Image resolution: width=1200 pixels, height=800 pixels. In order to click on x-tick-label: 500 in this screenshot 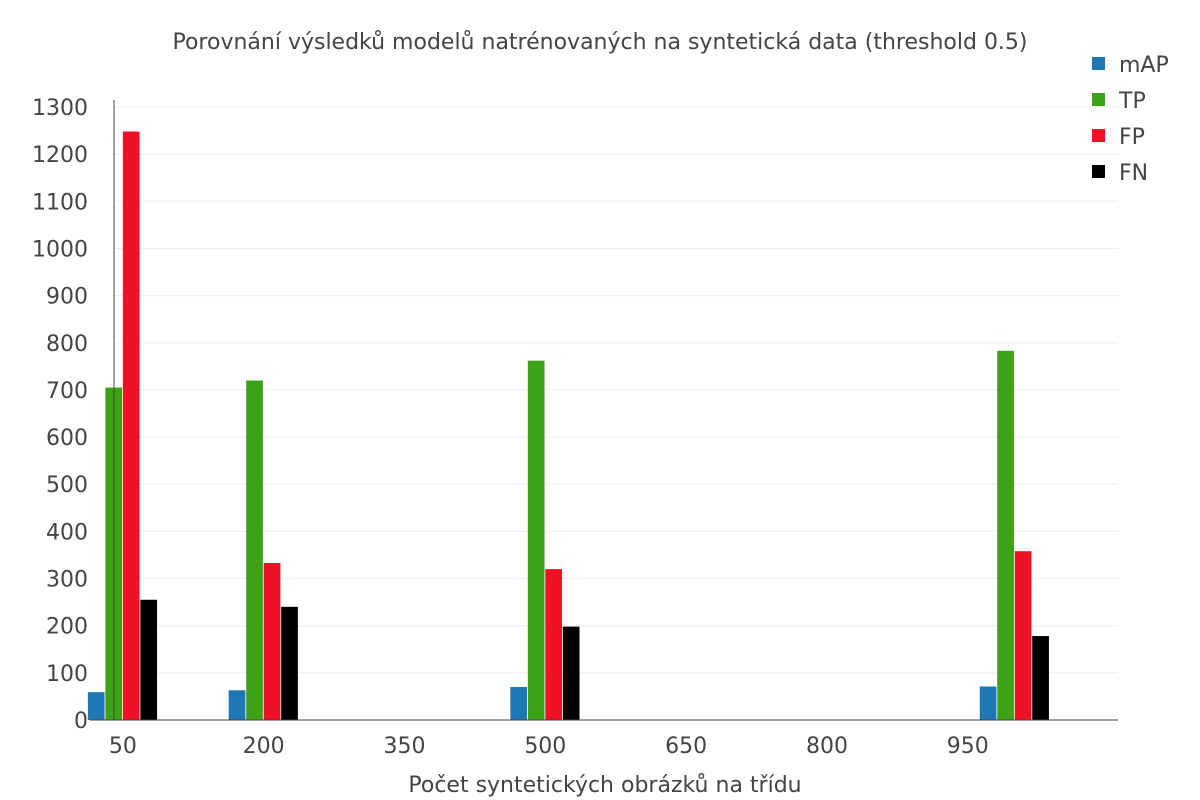, I will do `click(545, 746)`.